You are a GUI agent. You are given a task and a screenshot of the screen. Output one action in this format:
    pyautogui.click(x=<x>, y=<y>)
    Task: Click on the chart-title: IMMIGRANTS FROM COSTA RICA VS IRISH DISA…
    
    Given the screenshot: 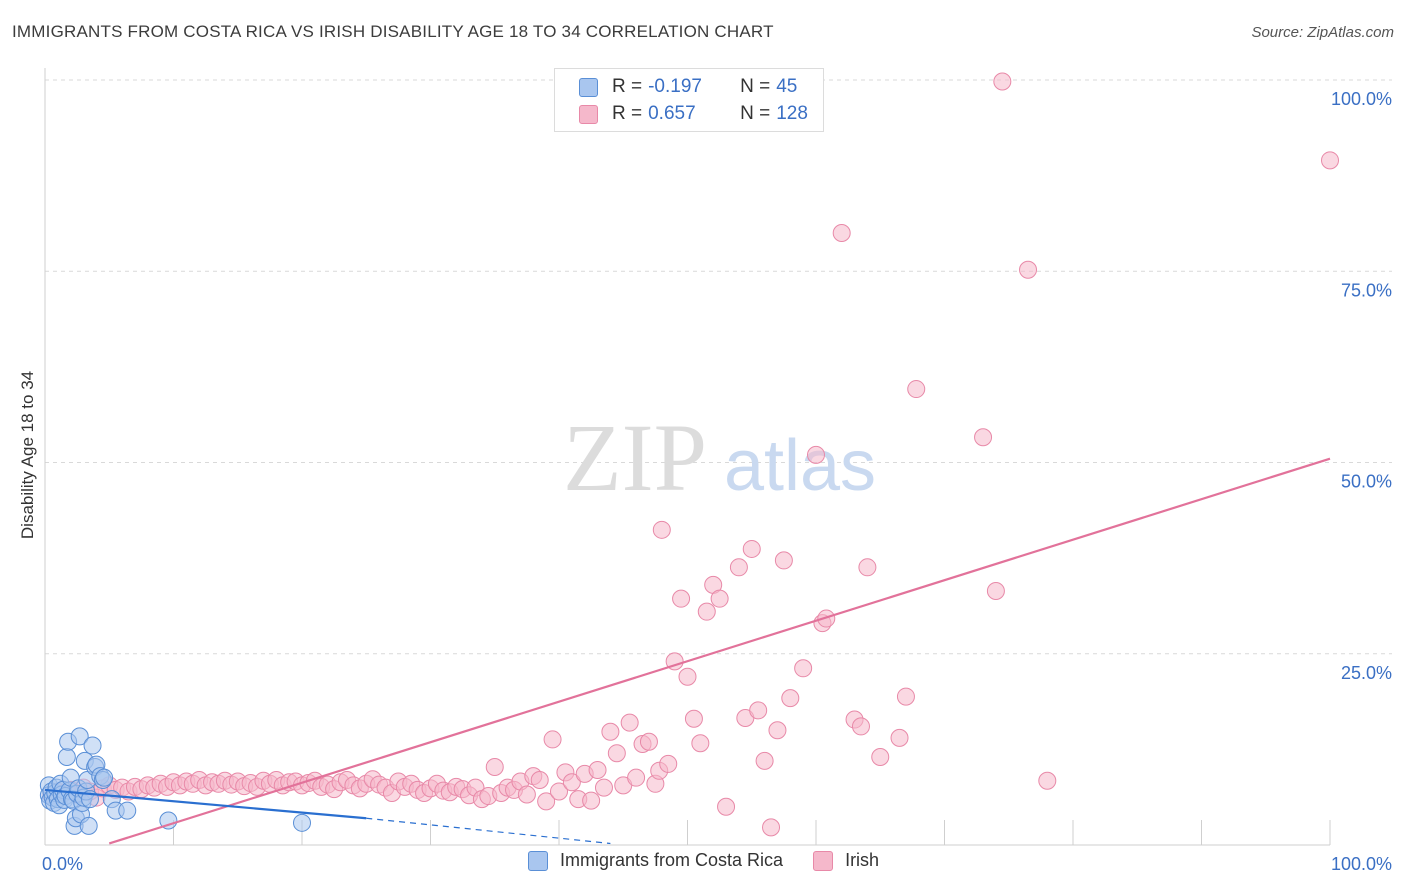 What is the action you would take?
    pyautogui.click(x=393, y=31)
    